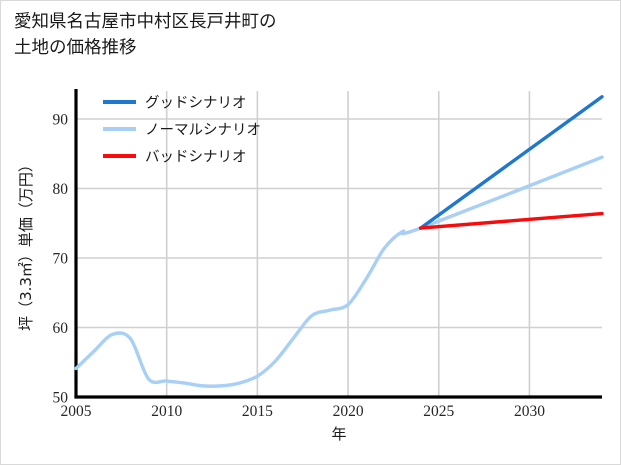 The image size is (621, 465). Describe the element at coordinates (61, 328) in the screenshot. I see `y-tick-label: 60` at that location.